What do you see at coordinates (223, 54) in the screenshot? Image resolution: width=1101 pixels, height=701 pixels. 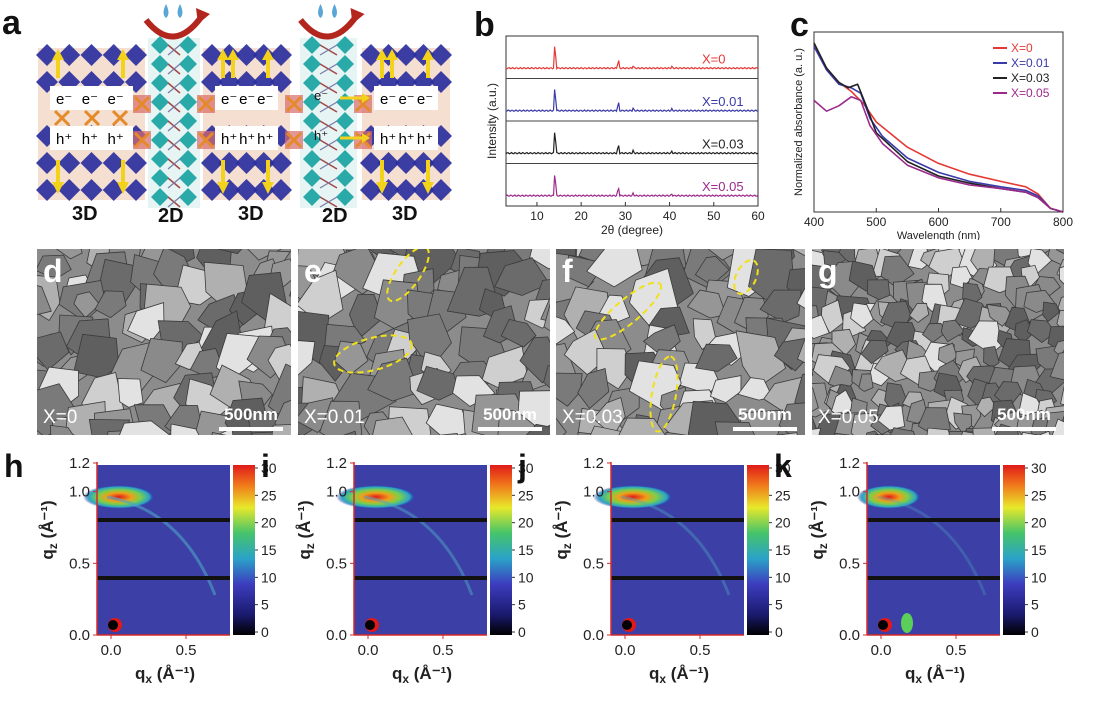 I see `up-arrow-head` at bounding box center [223, 54].